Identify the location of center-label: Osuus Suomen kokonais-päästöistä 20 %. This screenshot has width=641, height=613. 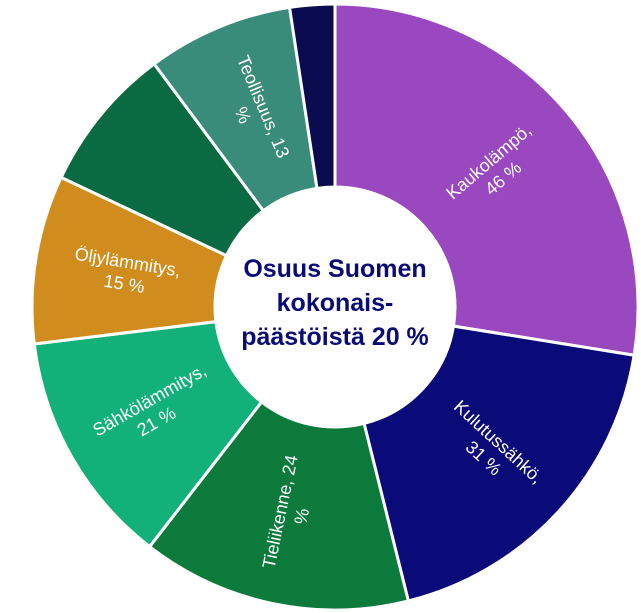
(335, 303).